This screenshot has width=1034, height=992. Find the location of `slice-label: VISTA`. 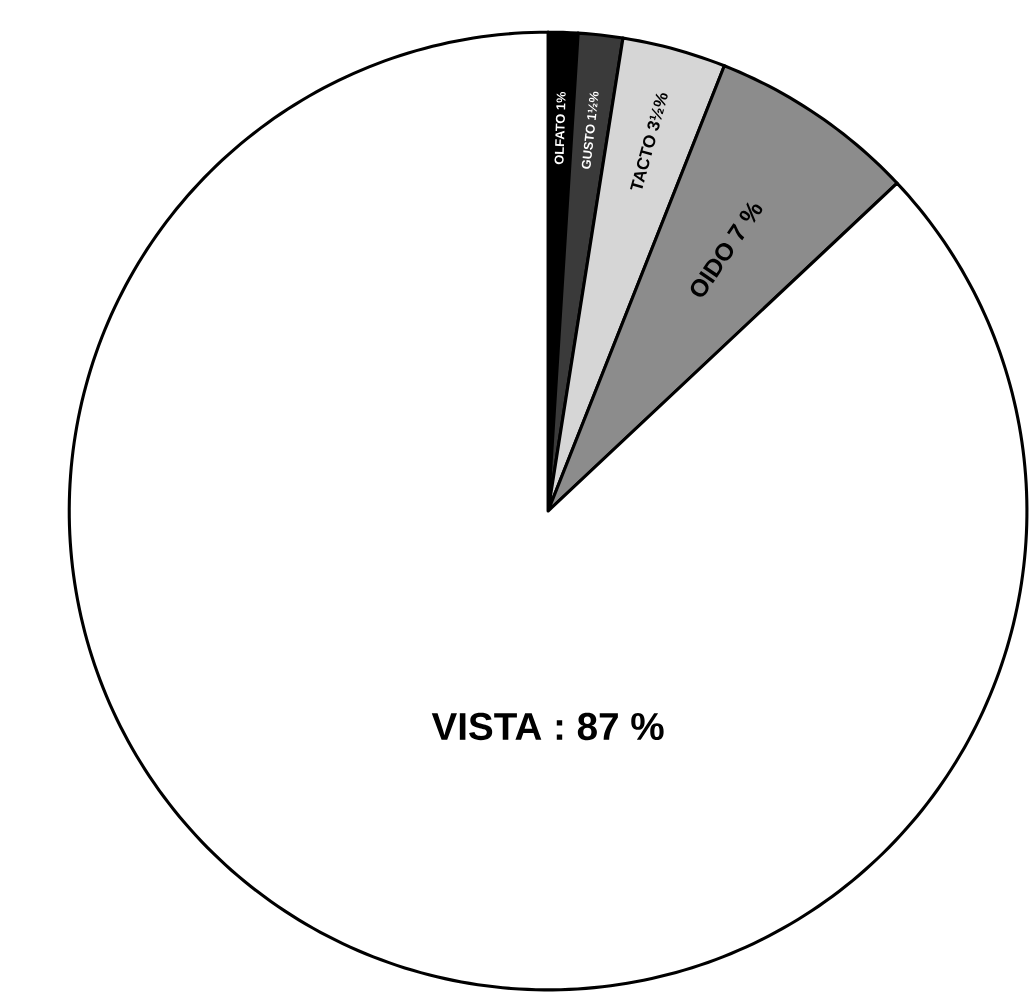

slice-label: VISTA is located at coordinates (486, 726).